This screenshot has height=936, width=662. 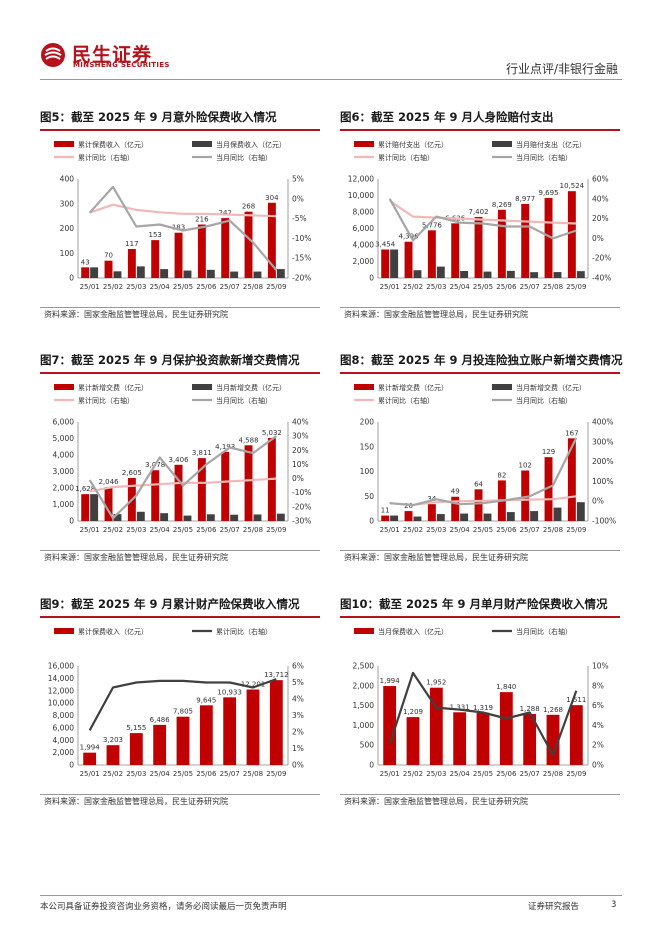 What do you see at coordinates (180, 307) in the screenshot?
I see `source-divider` at bounding box center [180, 307].